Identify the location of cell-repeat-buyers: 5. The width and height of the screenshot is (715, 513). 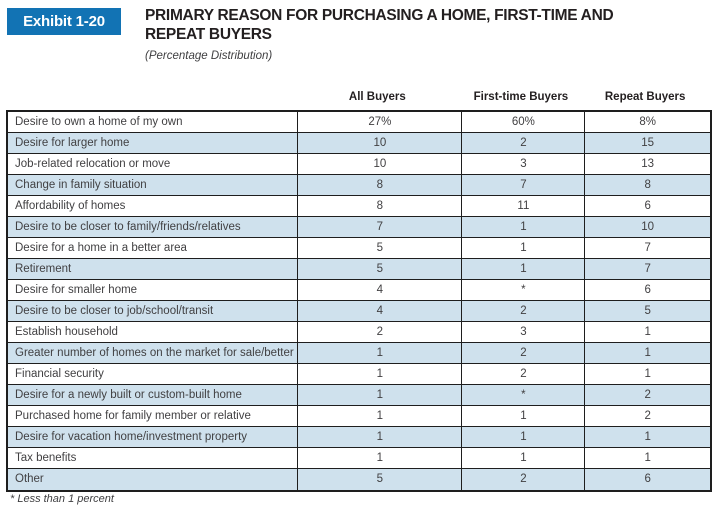
(647, 311).